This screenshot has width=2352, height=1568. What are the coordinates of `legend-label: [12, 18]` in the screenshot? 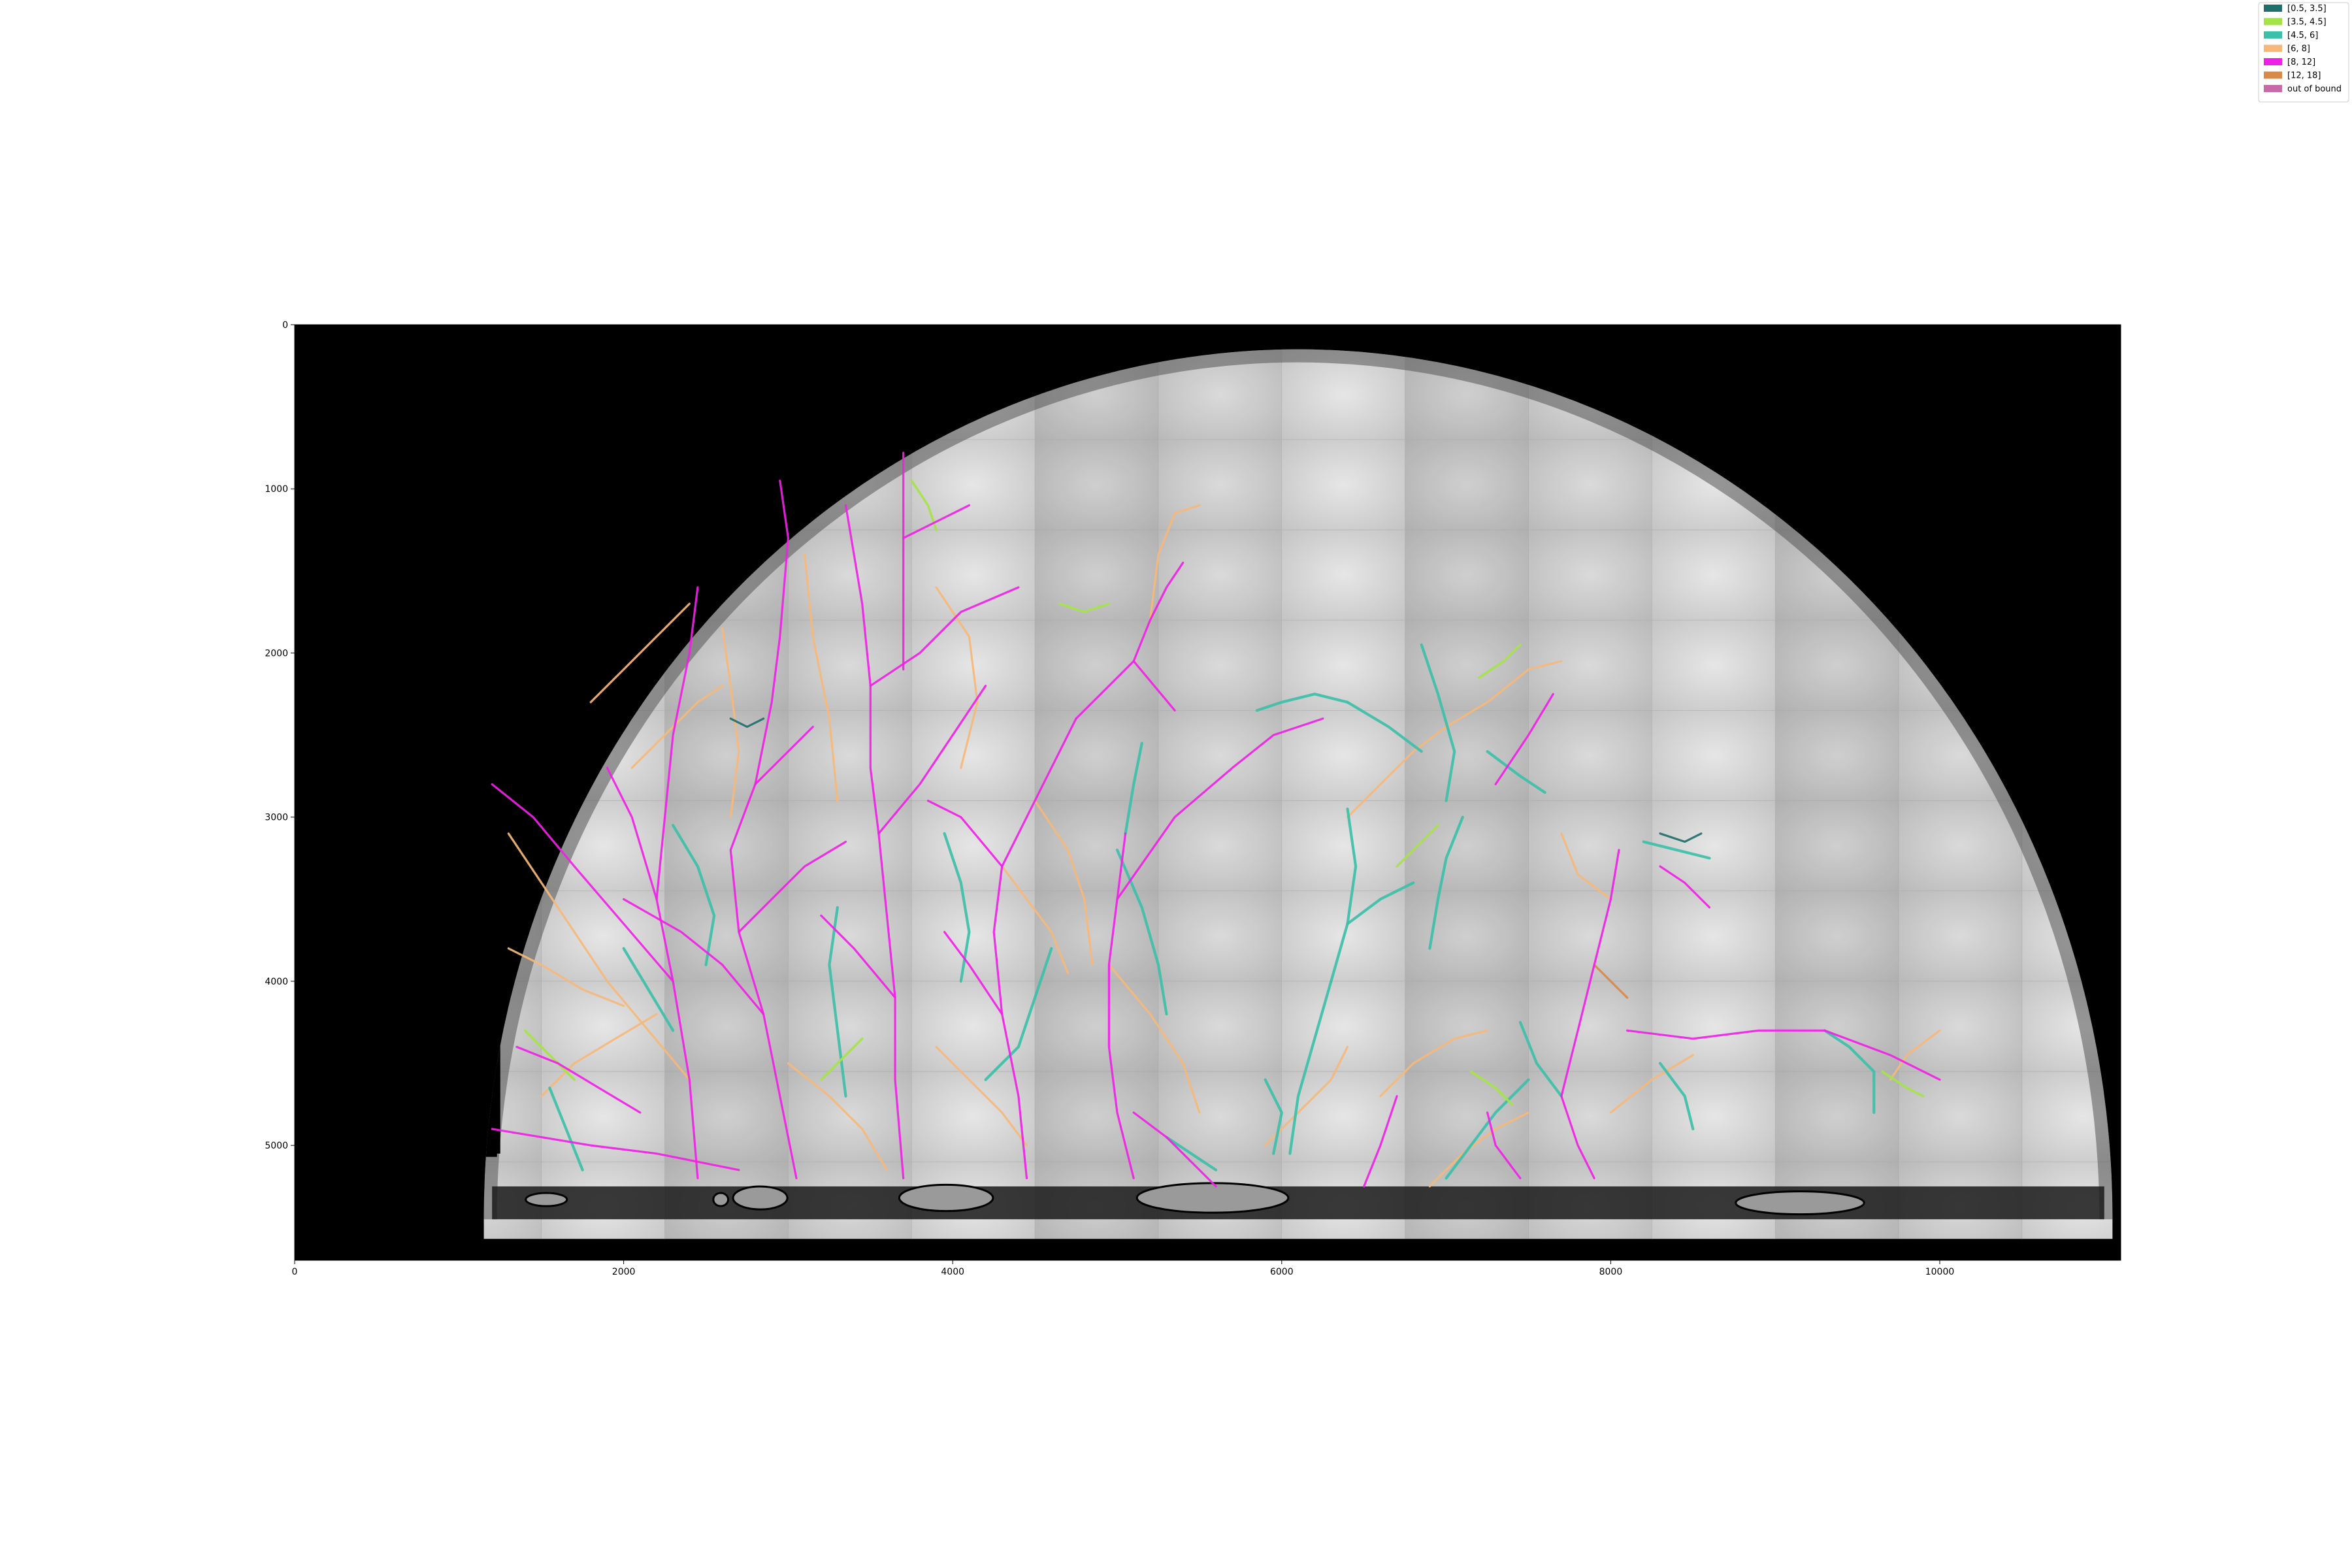 It's located at (2304, 76).